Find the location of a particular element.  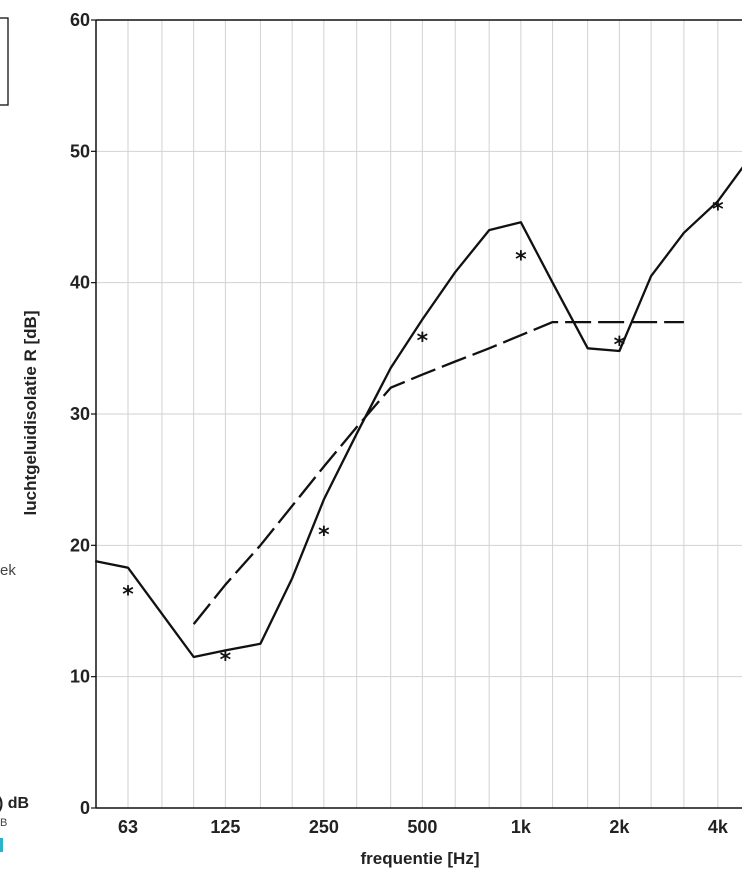

x-tick-label: 500 is located at coordinates (422, 827).